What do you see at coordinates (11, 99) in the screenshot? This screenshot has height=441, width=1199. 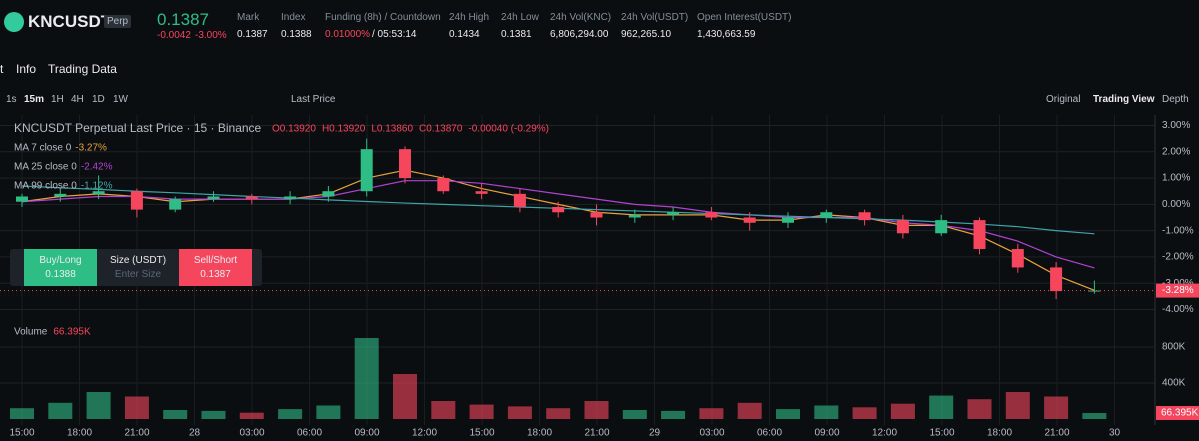 I see `interval: 1s` at bounding box center [11, 99].